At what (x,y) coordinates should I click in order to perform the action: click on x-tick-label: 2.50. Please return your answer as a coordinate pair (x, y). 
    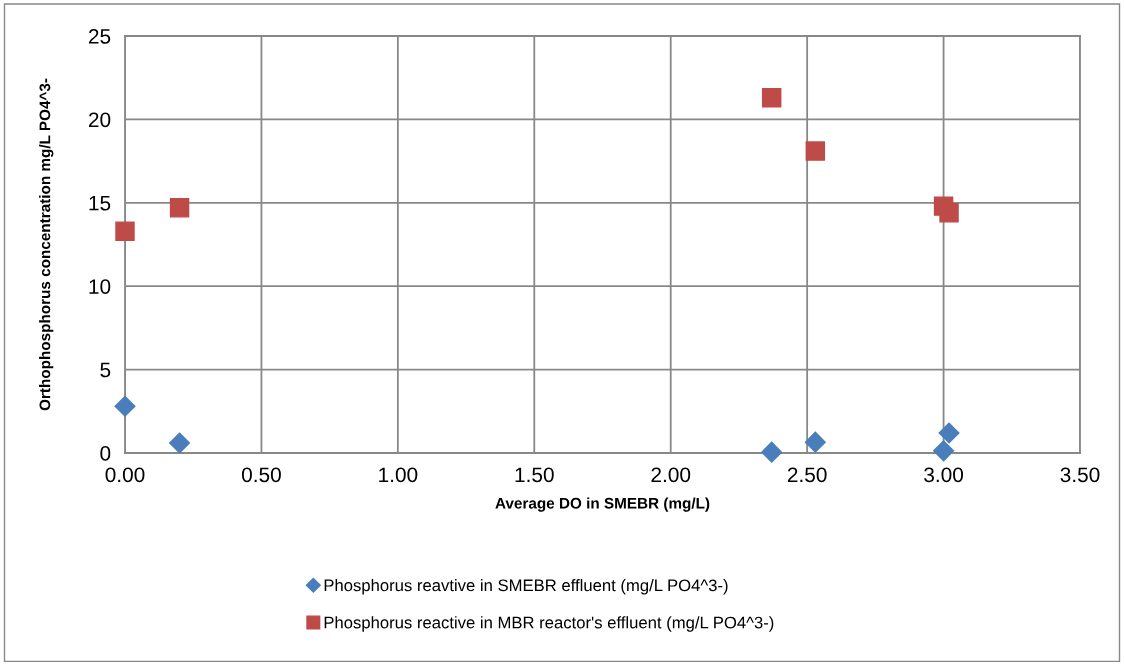
    Looking at the image, I should click on (807, 475).